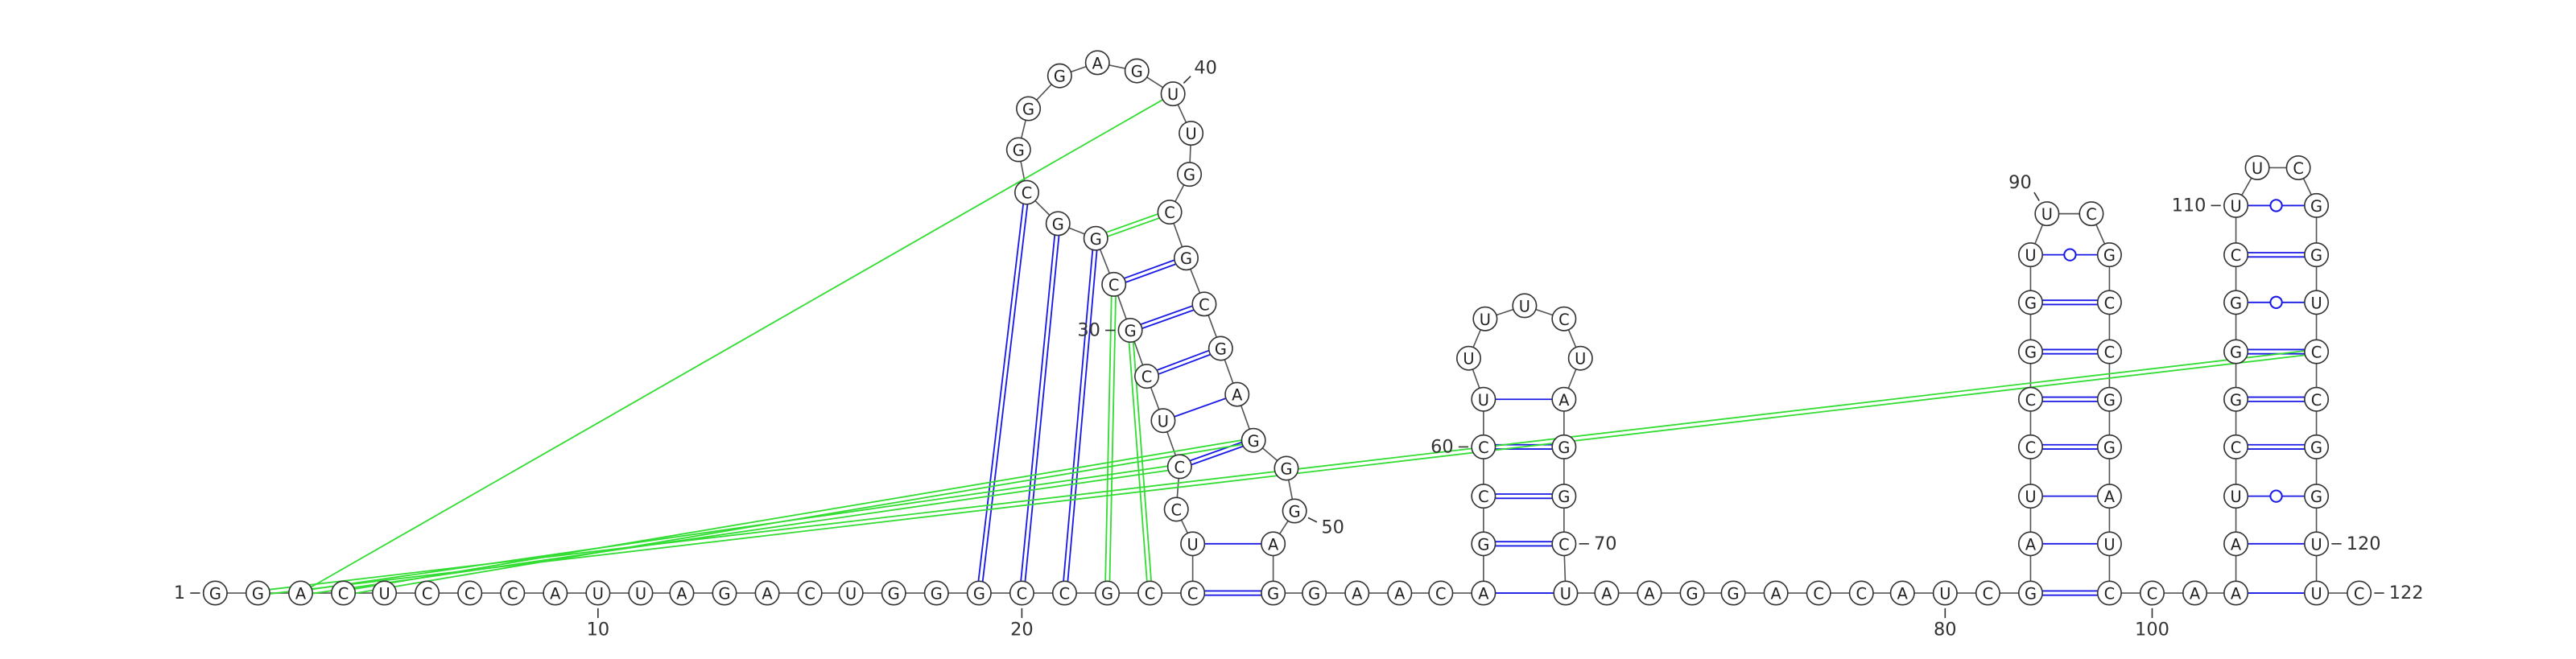 Image resolution: width=2576 pixels, height=659 pixels. What do you see at coordinates (1312, 520) in the screenshot?
I see `label-tick` at bounding box center [1312, 520].